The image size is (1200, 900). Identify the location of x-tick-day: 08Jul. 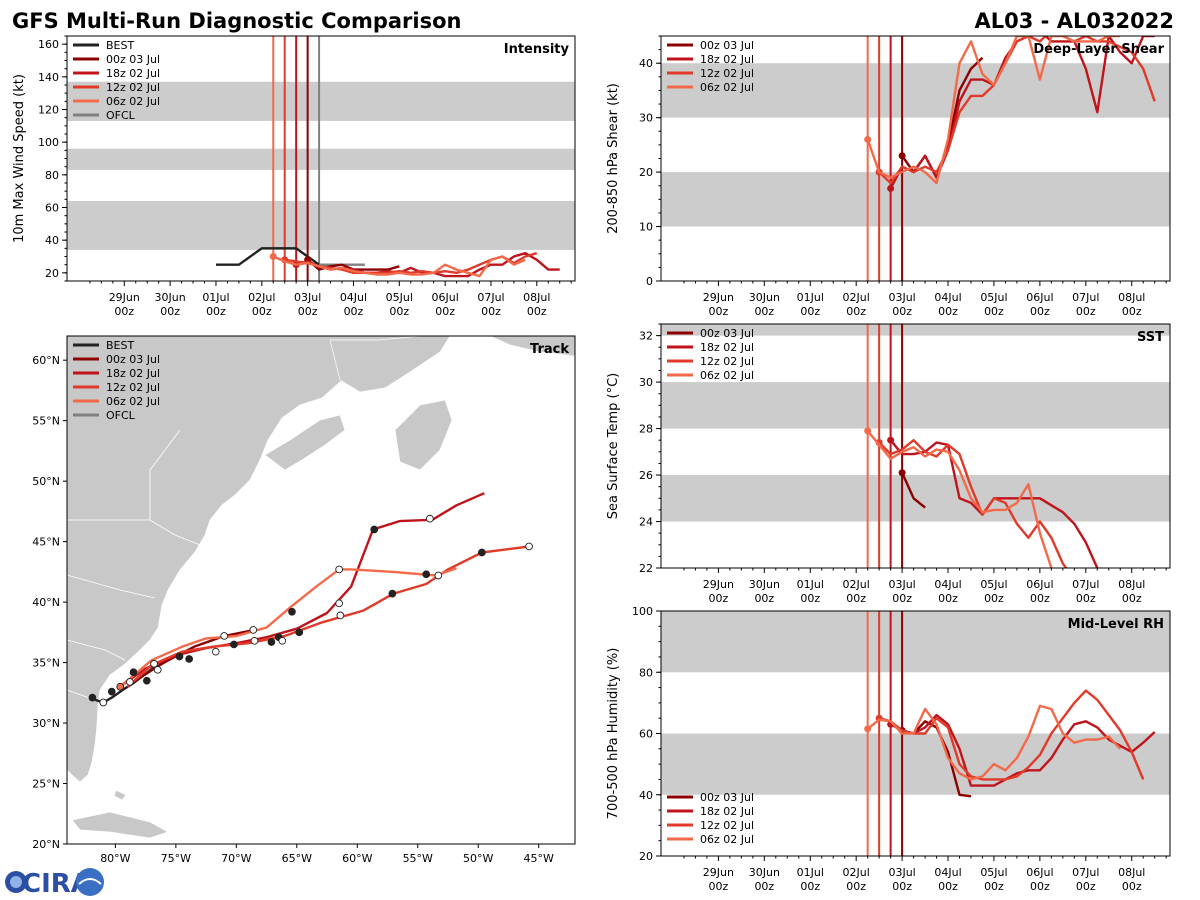
(536, 297).